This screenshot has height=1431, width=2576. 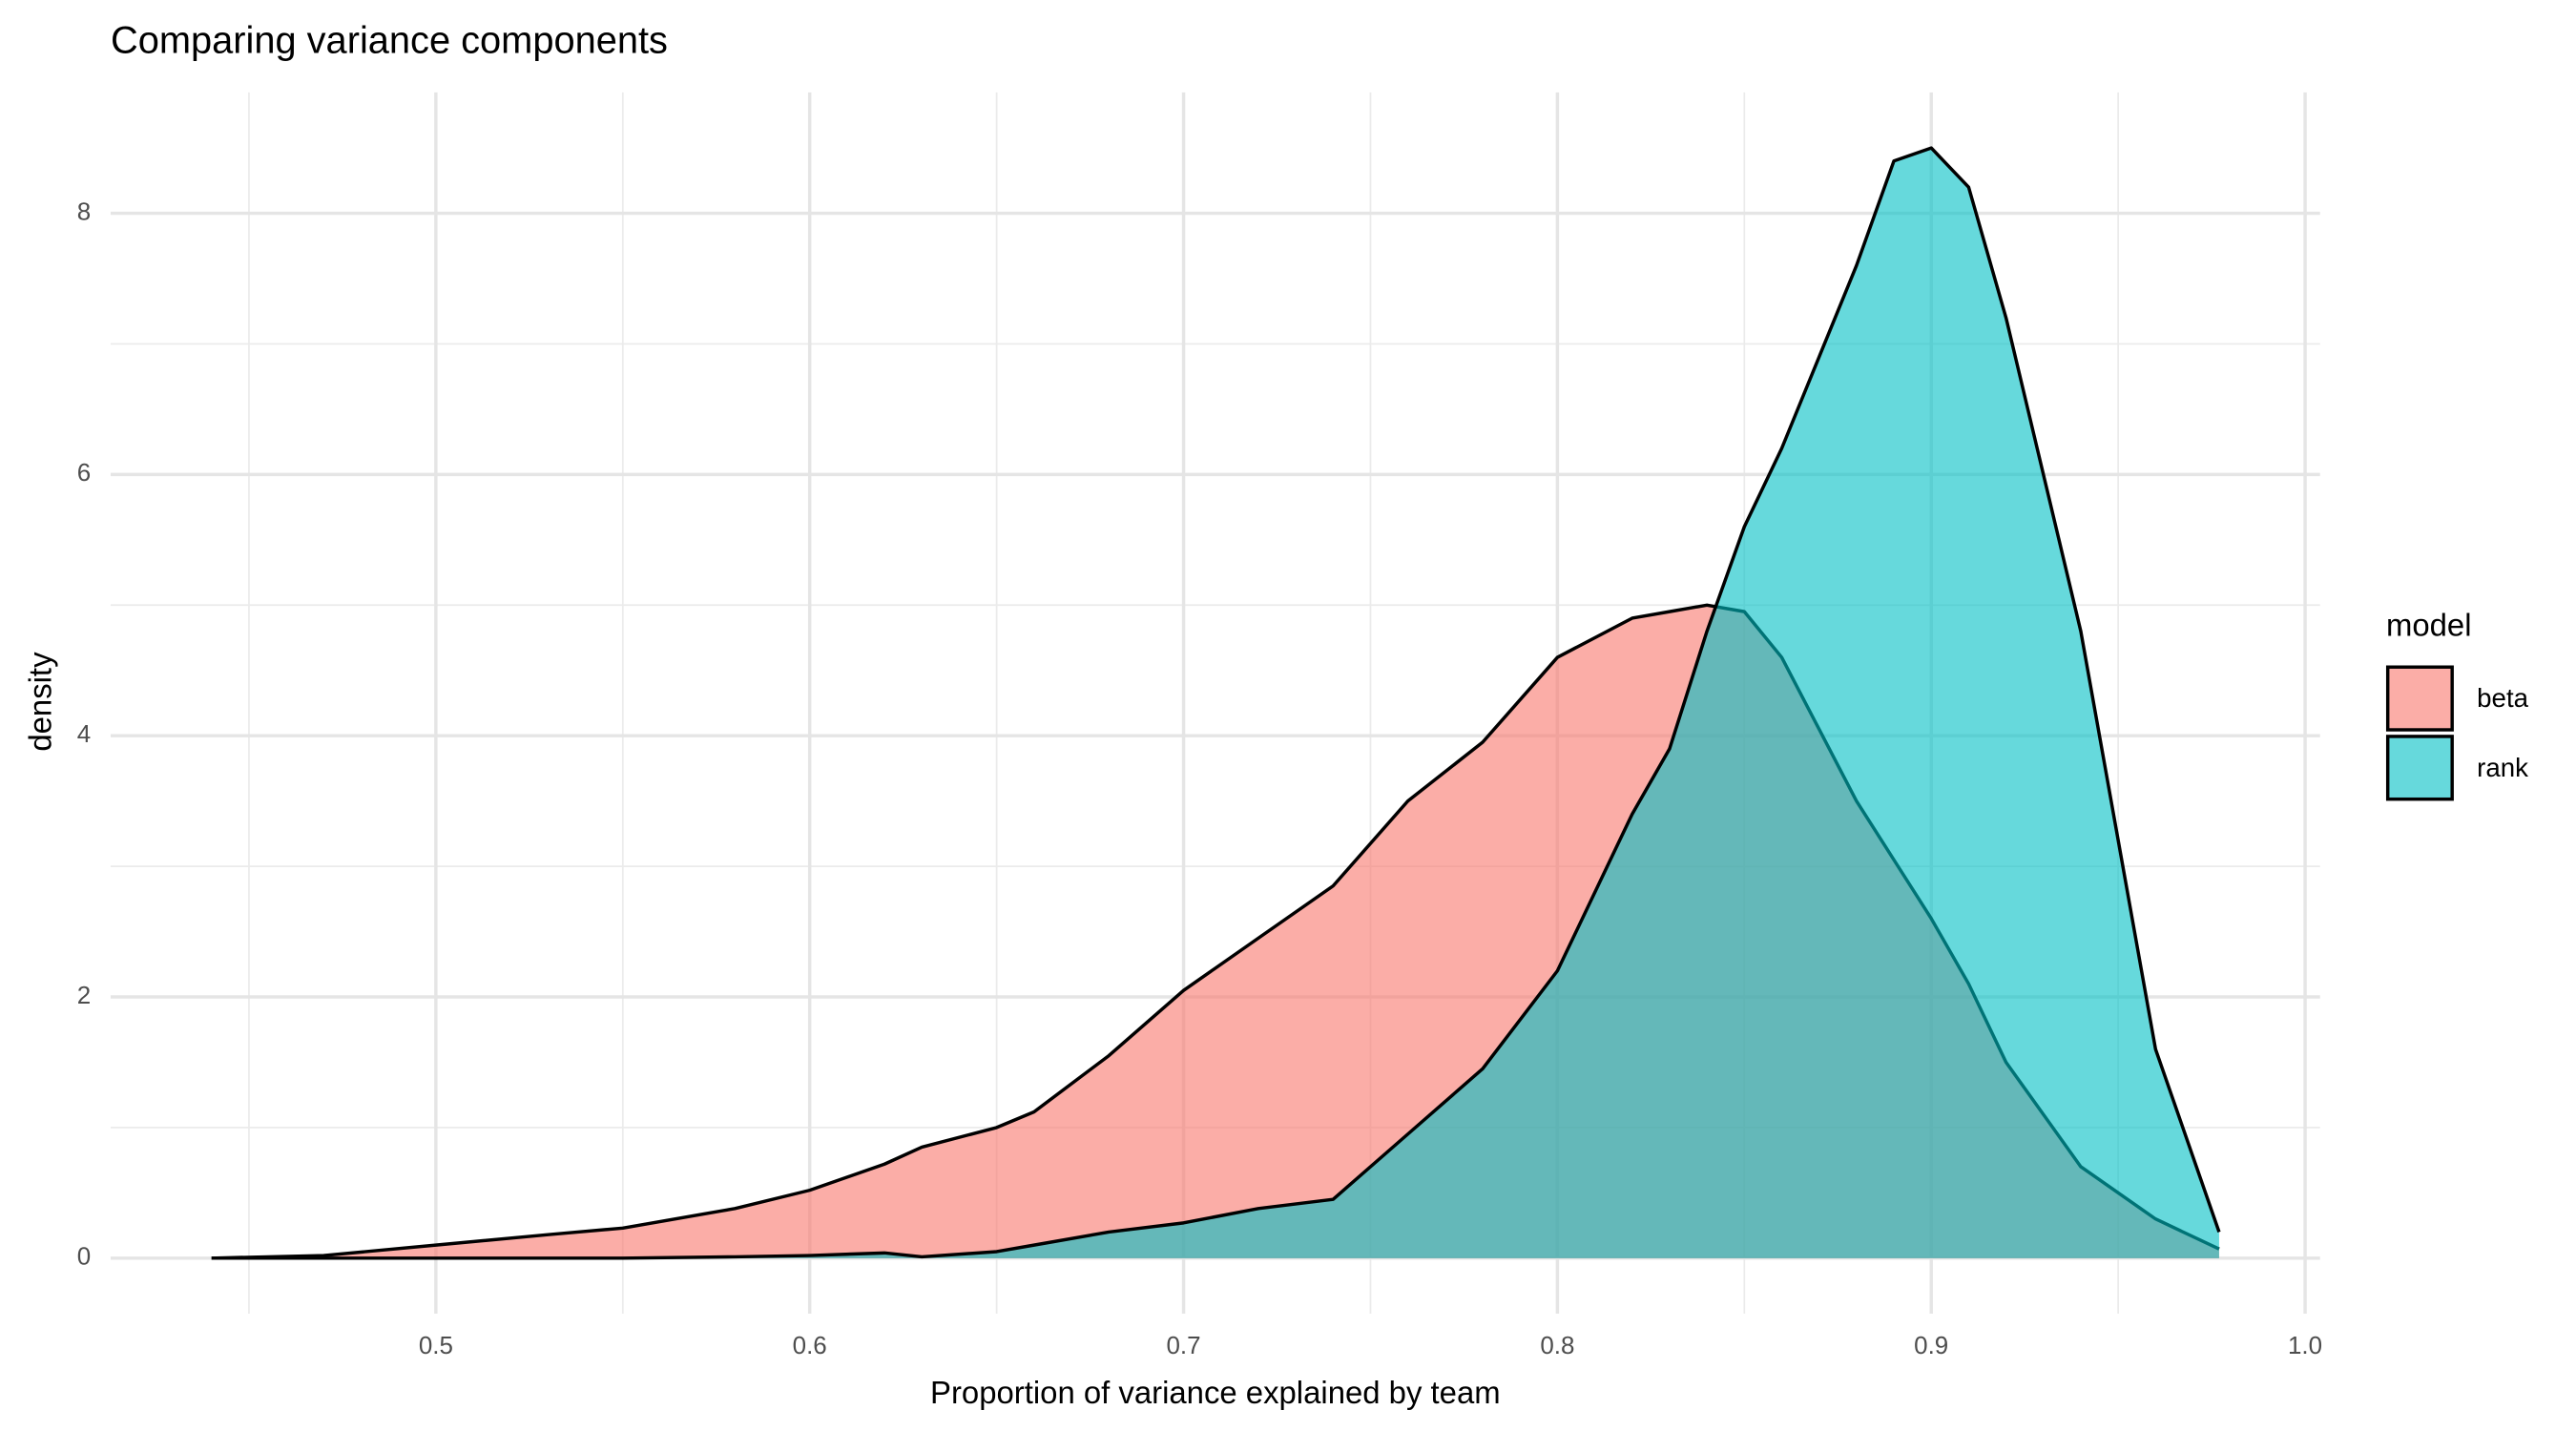 What do you see at coordinates (2429, 624) in the screenshot?
I see `legend-title: model` at bounding box center [2429, 624].